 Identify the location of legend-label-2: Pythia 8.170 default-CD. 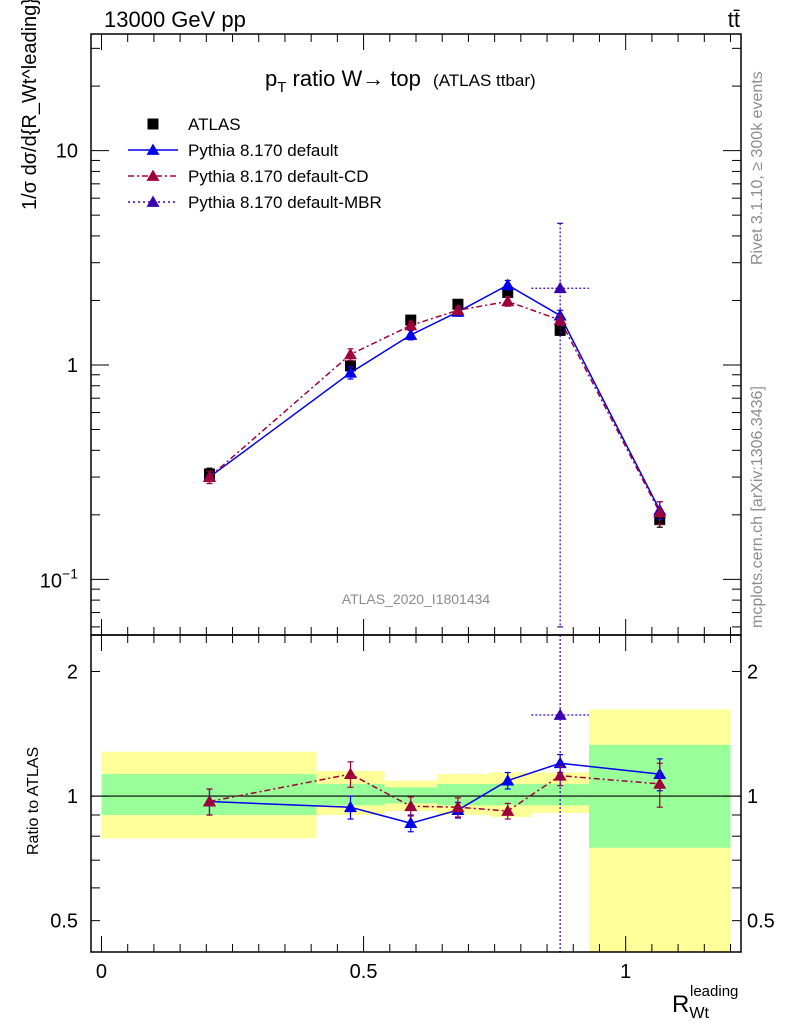
(278, 176).